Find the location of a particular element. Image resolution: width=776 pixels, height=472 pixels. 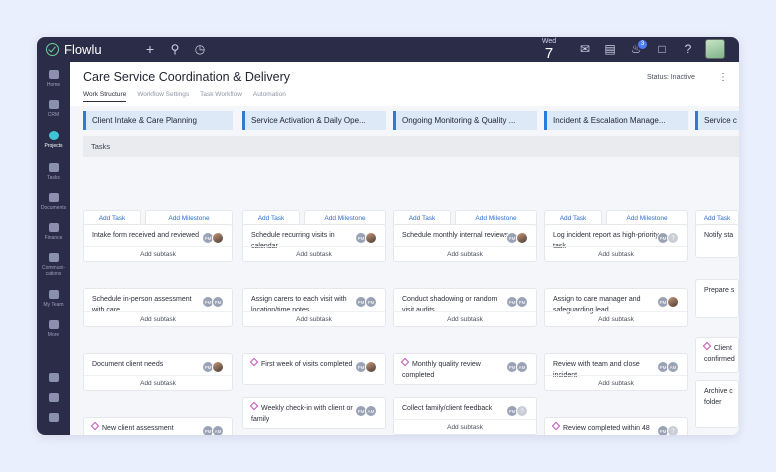

sidebar-settings is located at coordinates (53, 397).